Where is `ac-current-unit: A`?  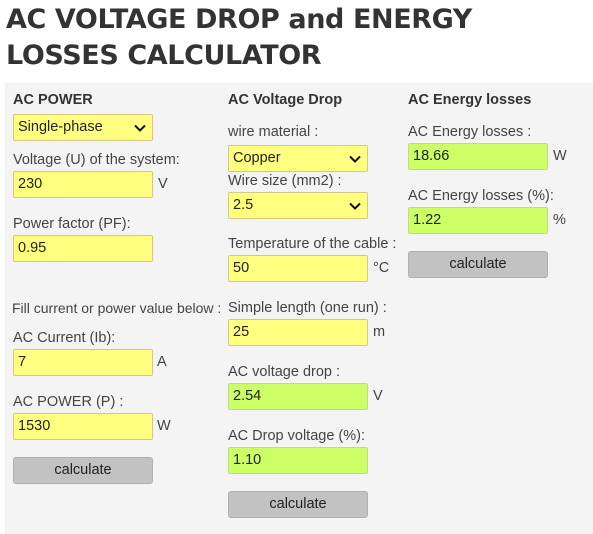
ac-current-unit: A is located at coordinates (162, 362).